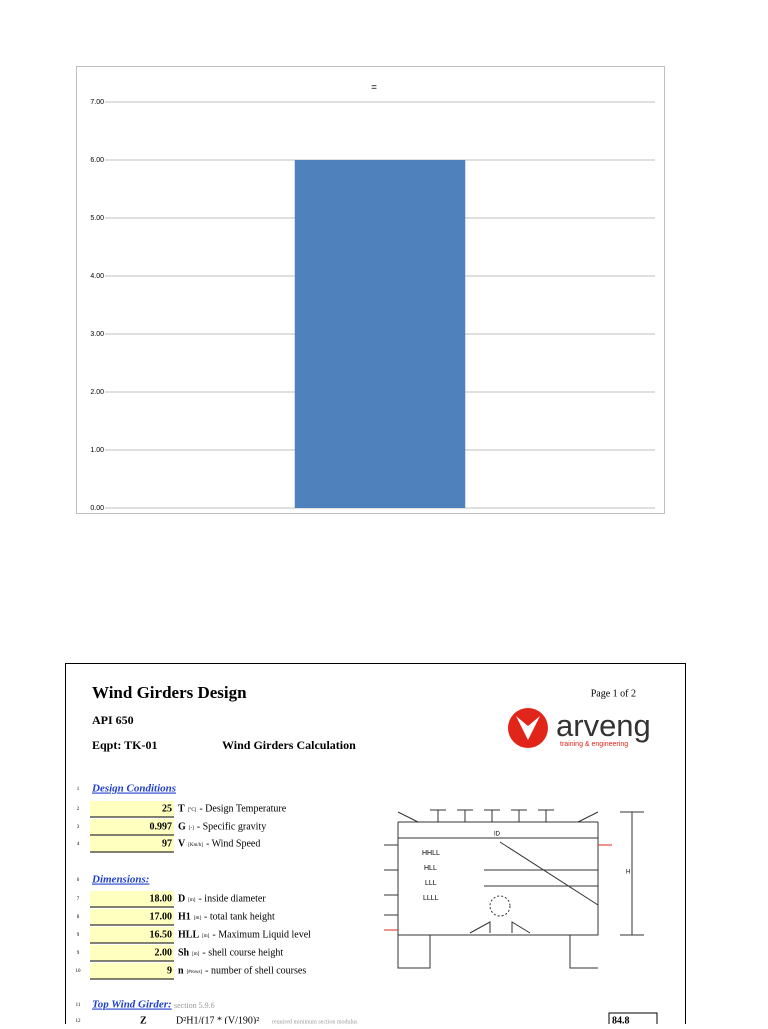  What do you see at coordinates (169, 692) in the screenshot?
I see `doc-title: Wind Girders Design` at bounding box center [169, 692].